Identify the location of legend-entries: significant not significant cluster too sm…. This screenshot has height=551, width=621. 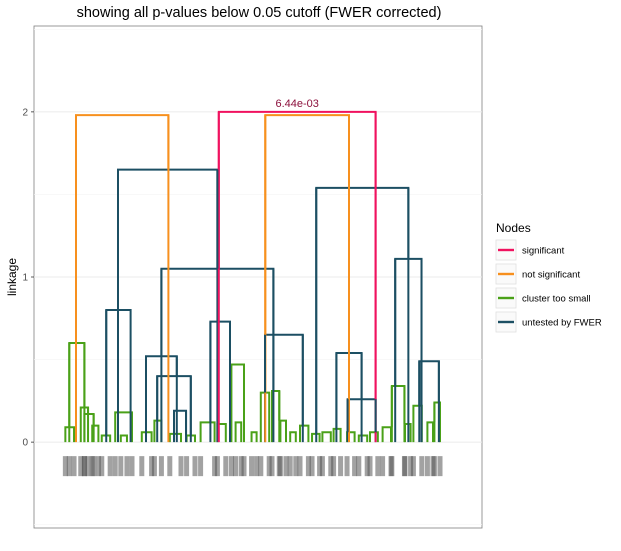
(548, 286).